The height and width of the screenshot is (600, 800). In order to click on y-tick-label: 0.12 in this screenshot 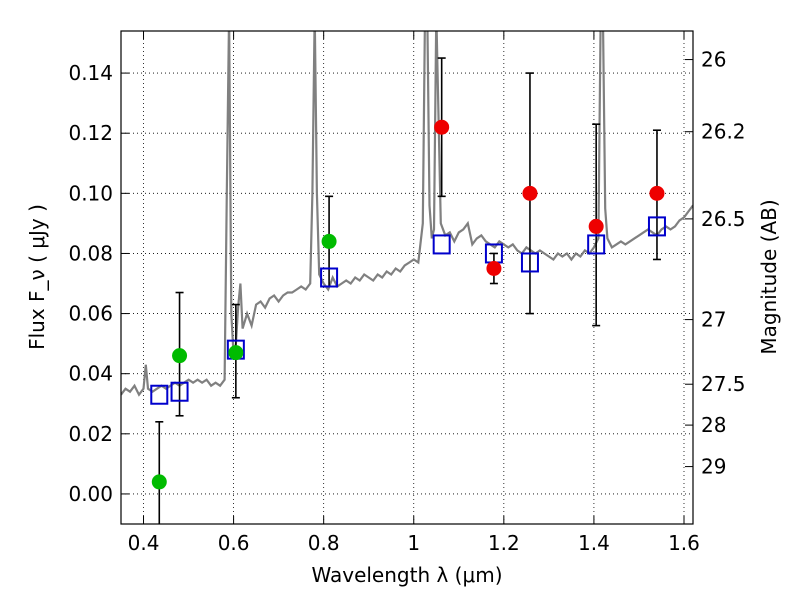, I will do `click(90, 133)`.